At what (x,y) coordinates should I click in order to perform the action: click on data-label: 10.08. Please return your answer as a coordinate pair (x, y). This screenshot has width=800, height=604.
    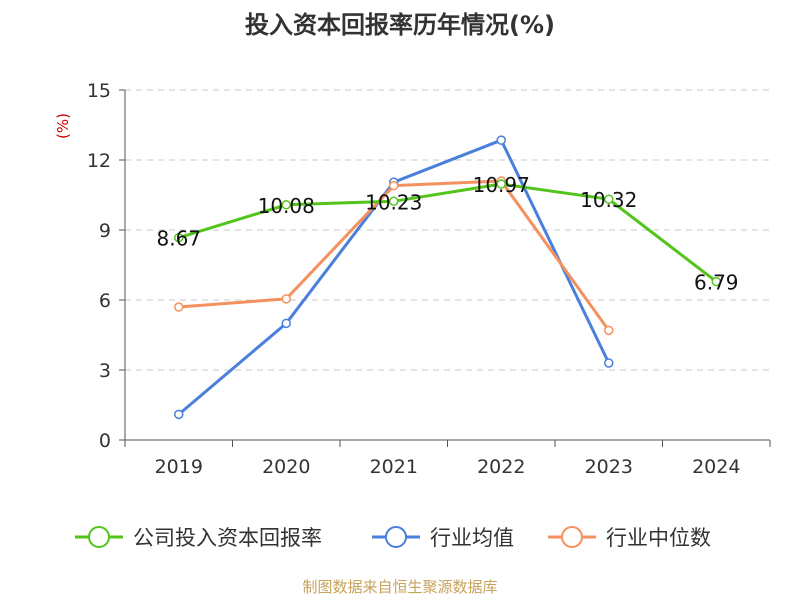
    Looking at the image, I should click on (286, 206).